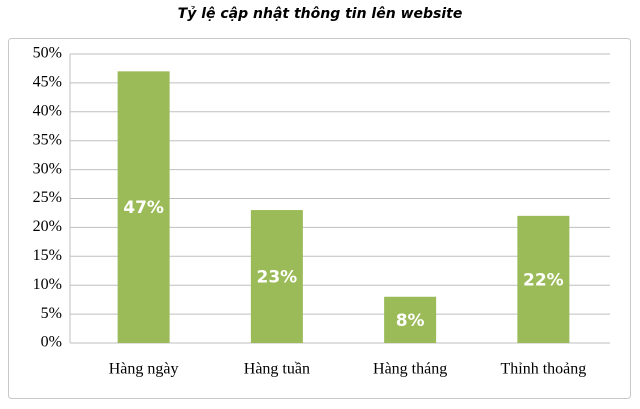 The width and height of the screenshot is (640, 409). What do you see at coordinates (320, 14) in the screenshot?
I see `chart-title: Tỷ lệ cập nhật thông tin lên website` at bounding box center [320, 14].